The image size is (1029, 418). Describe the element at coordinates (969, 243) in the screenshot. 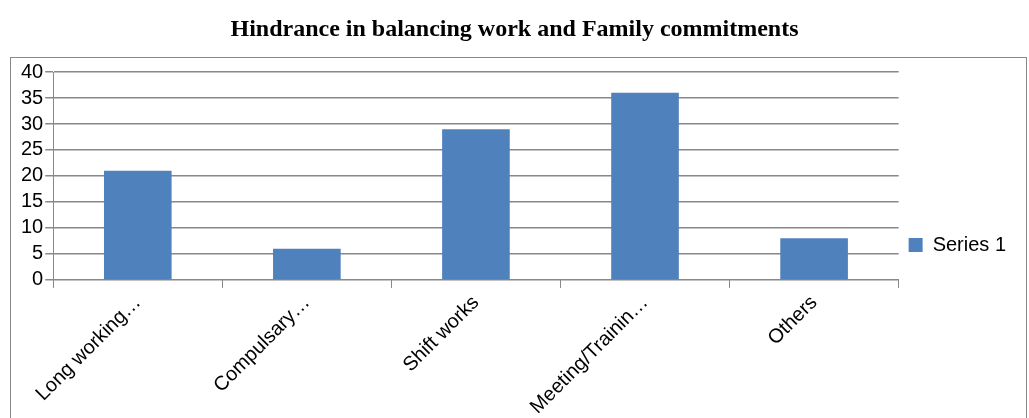

I see `legend-label: Series 1` at that location.